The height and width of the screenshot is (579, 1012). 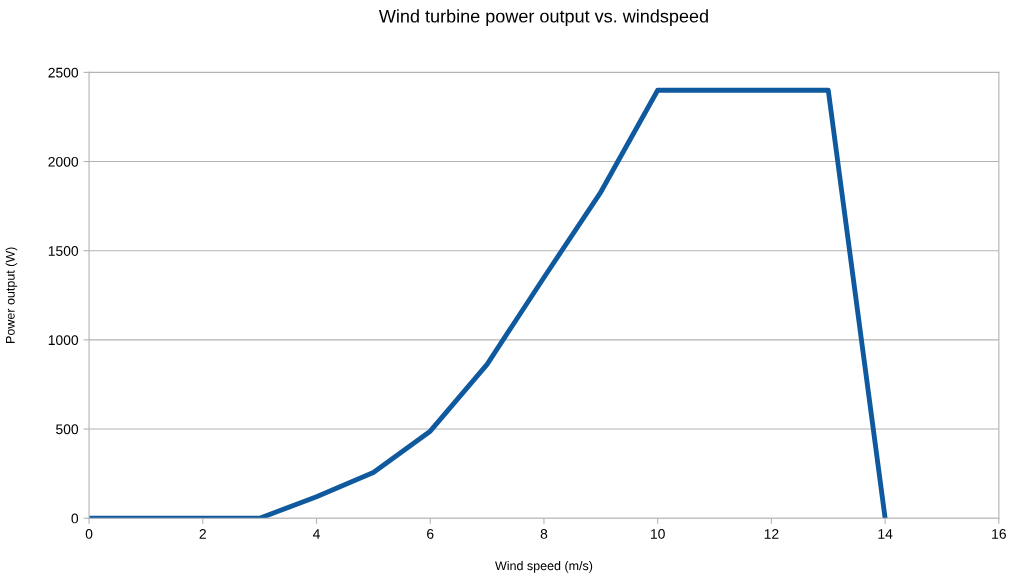 I want to click on x-tick-label: 16, so click(x=999, y=533).